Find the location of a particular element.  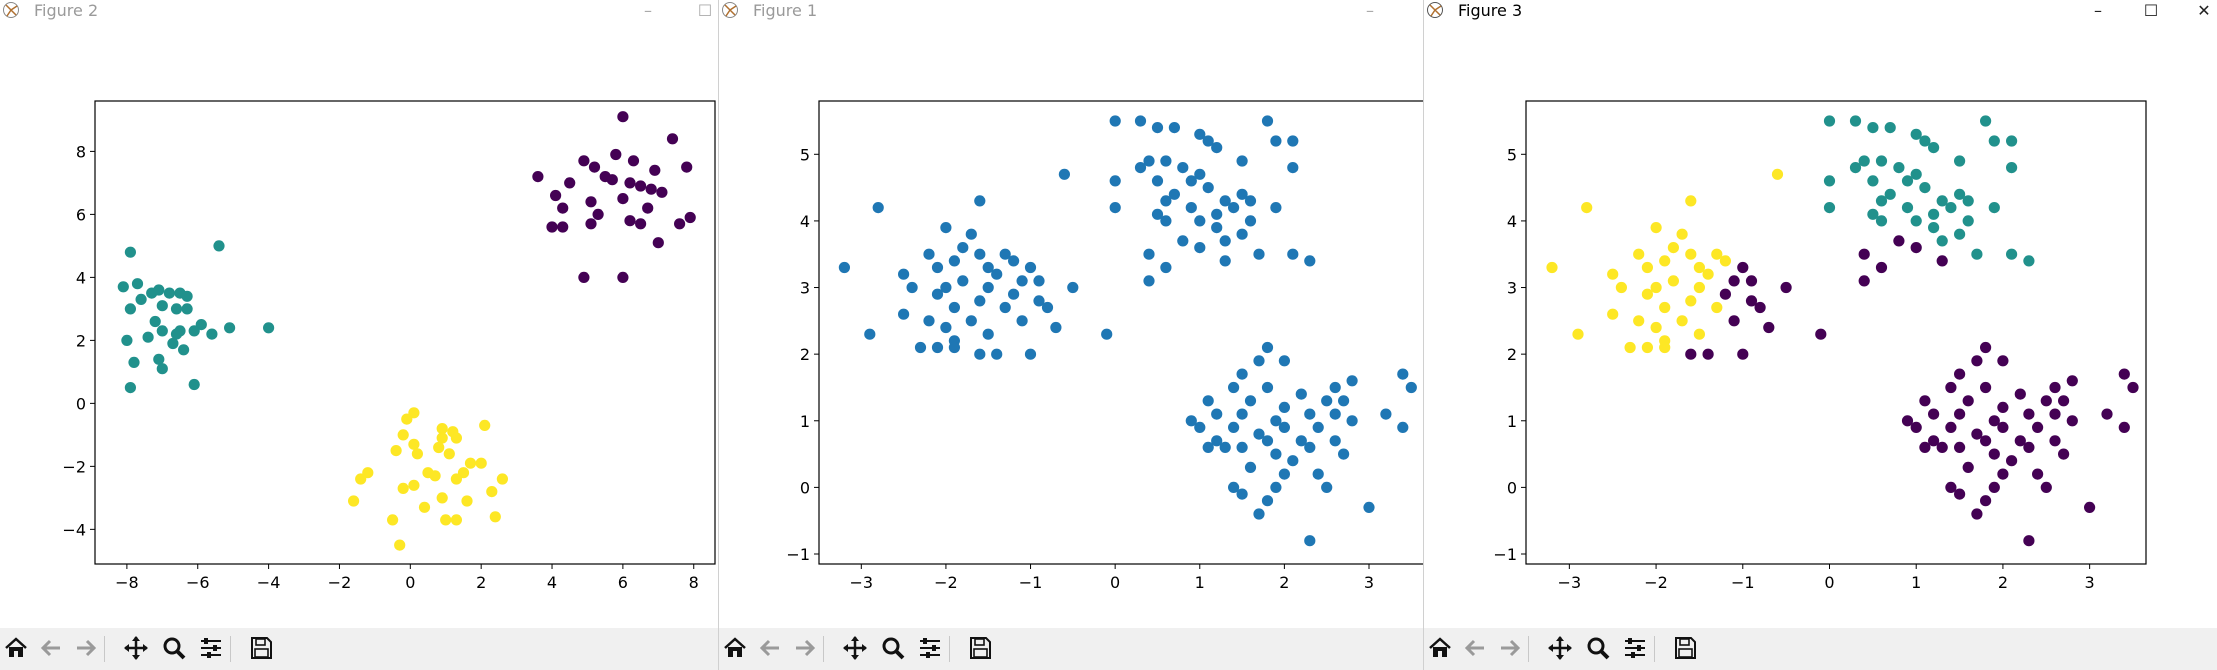

y-tick-label: 5 is located at coordinates (1512, 154).